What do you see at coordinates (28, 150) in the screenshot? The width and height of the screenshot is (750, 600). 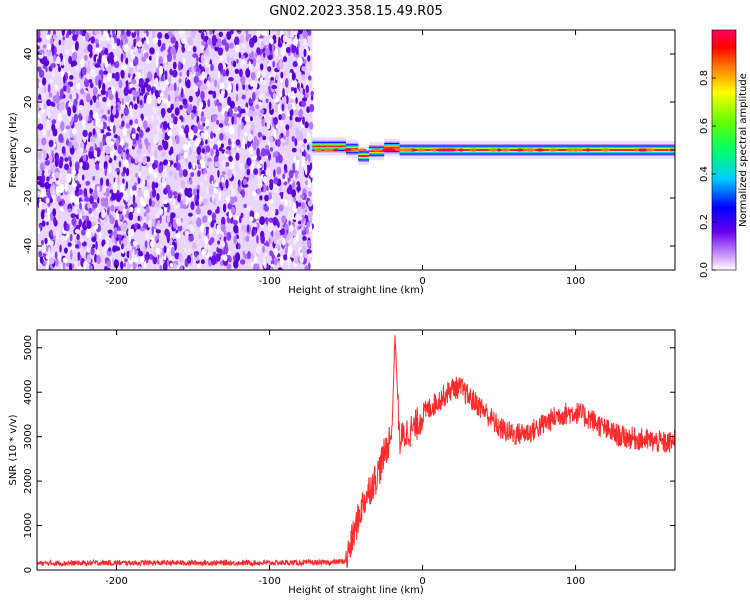 I see `y-tick-label: 0` at bounding box center [28, 150].